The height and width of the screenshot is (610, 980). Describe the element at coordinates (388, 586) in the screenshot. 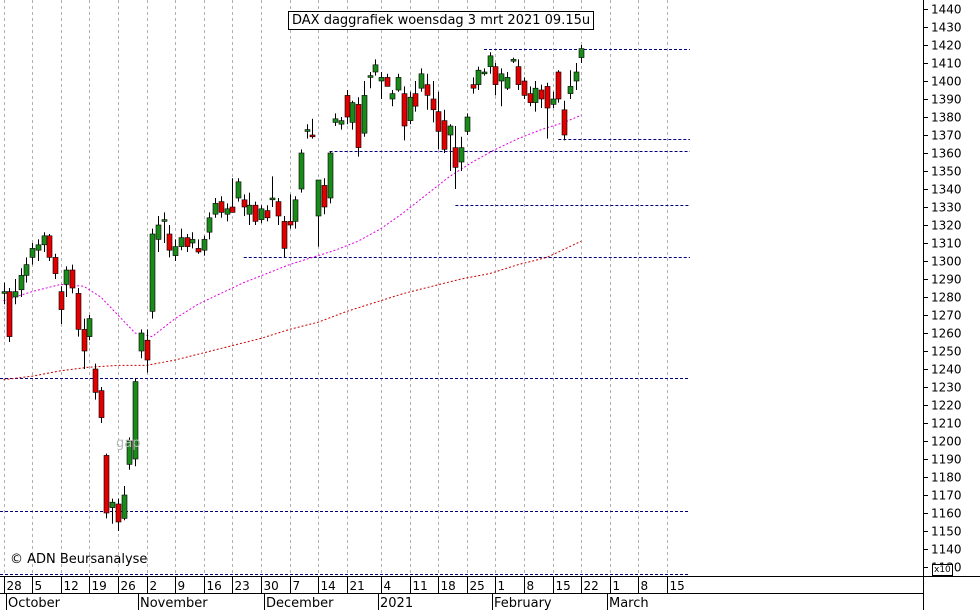

I see `x-tick-label: 4` at that location.